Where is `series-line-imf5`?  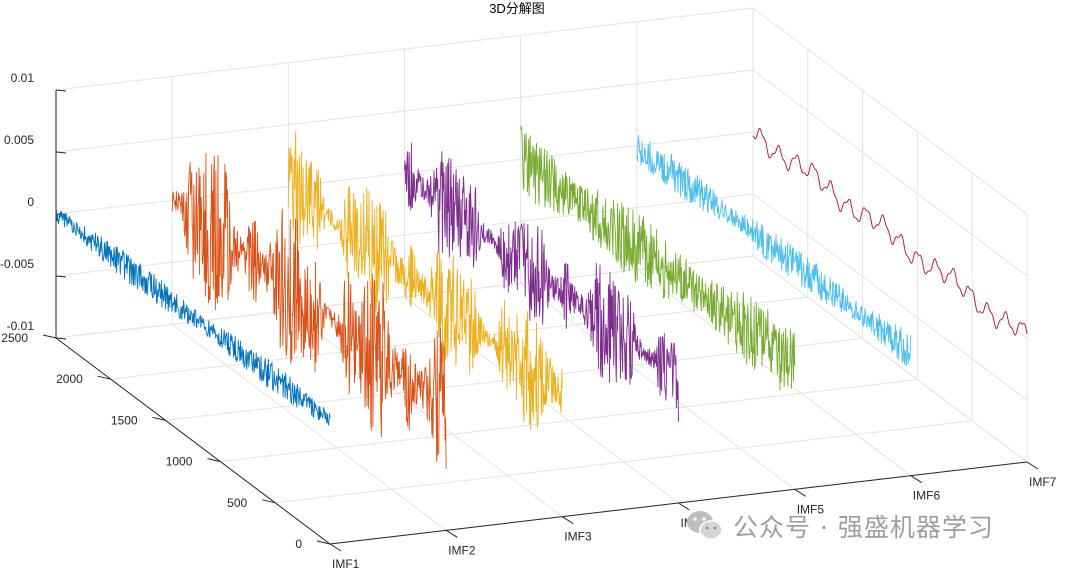
series-line-imf5 is located at coordinates (658, 258).